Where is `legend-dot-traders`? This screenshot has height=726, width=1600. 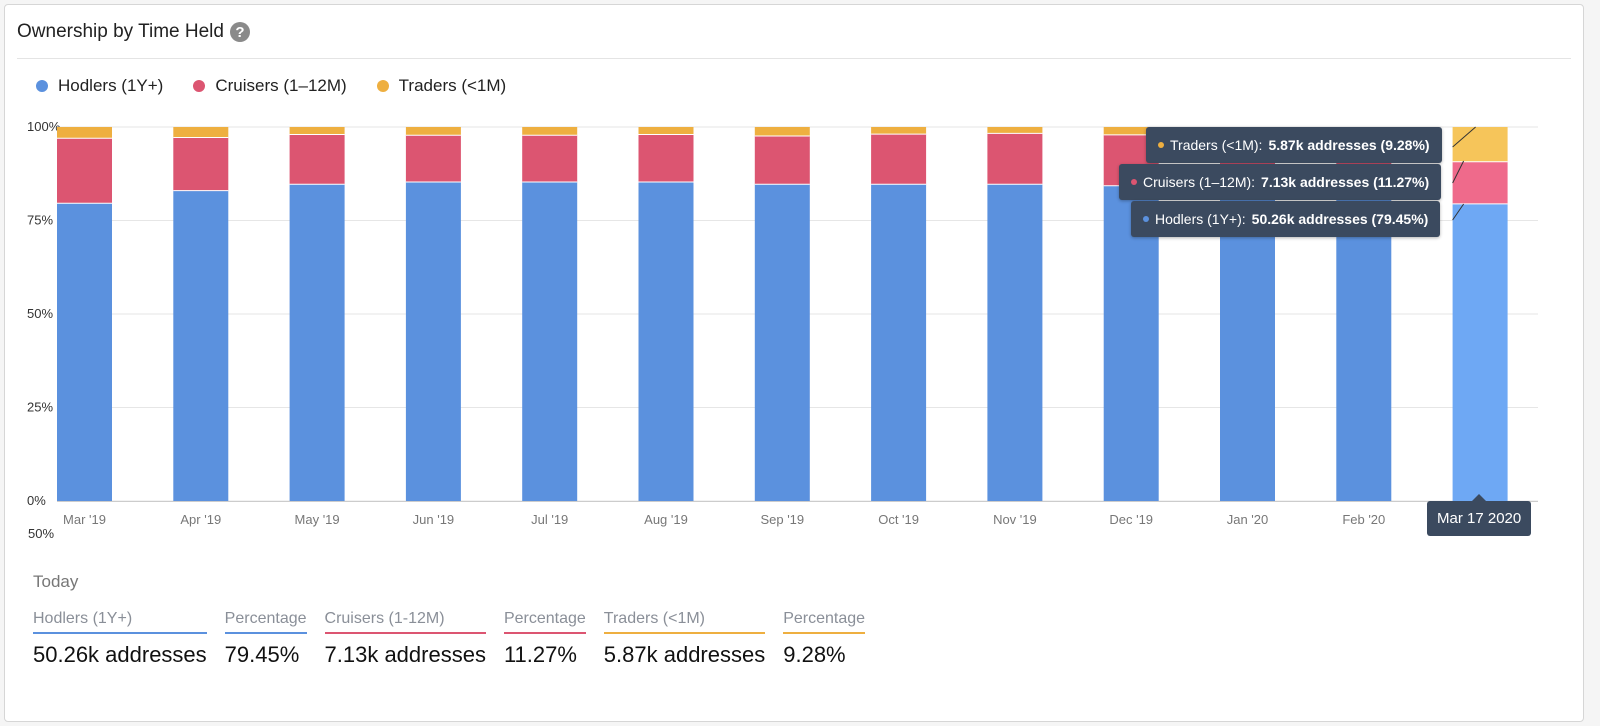 legend-dot-traders is located at coordinates (382, 86).